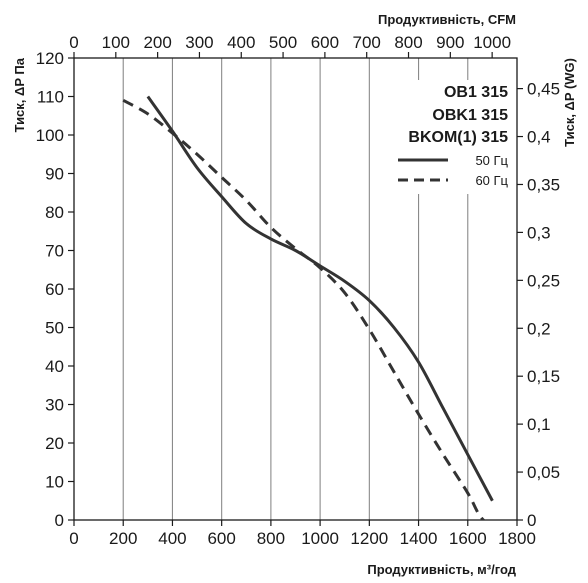  I want to click on y-left-tick-label: 30, so click(54, 405).